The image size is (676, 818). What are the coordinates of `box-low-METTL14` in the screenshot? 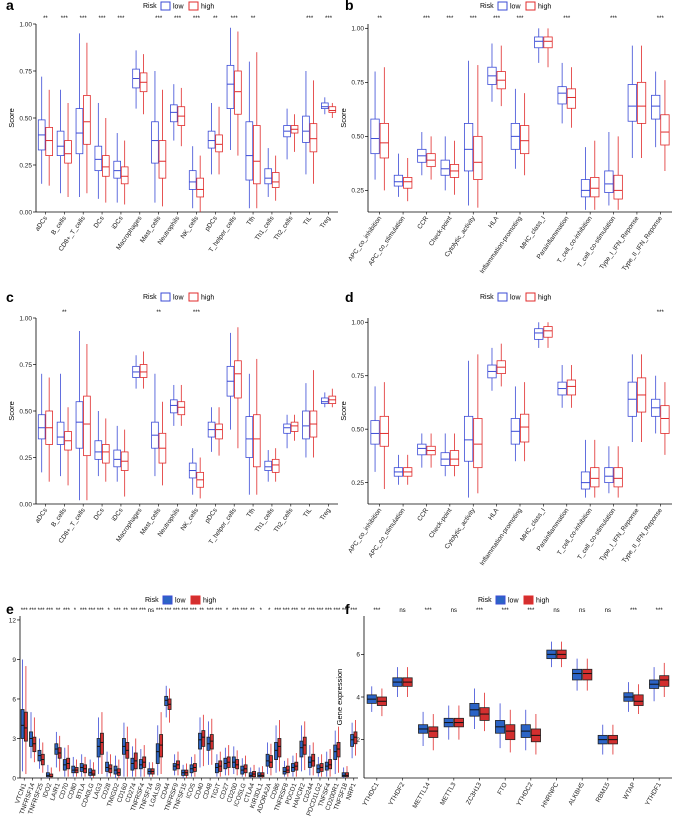 It's located at (423, 729).